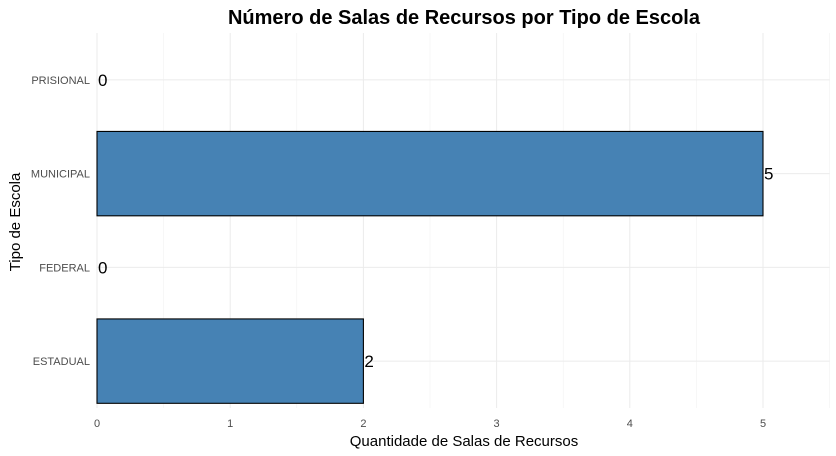  What do you see at coordinates (102, 267) in the screenshot?
I see `data-label-federal: 0` at bounding box center [102, 267].